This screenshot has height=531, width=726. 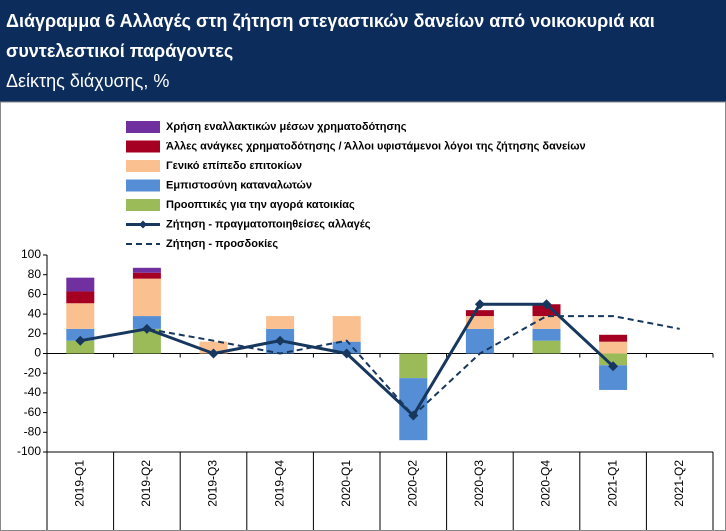 I want to click on legend-label: Εμπιστοσύνη καταναλωτών, so click(x=239, y=185).